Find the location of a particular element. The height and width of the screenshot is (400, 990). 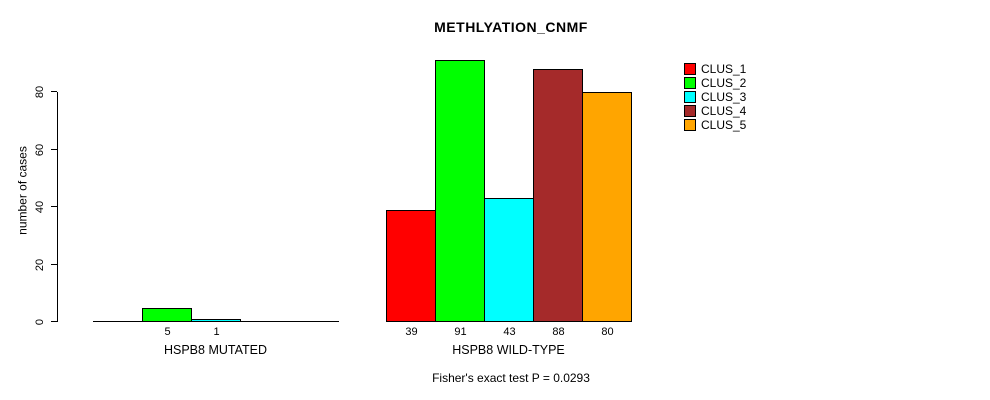

y-tick-label: 40 is located at coordinates (40, 207).